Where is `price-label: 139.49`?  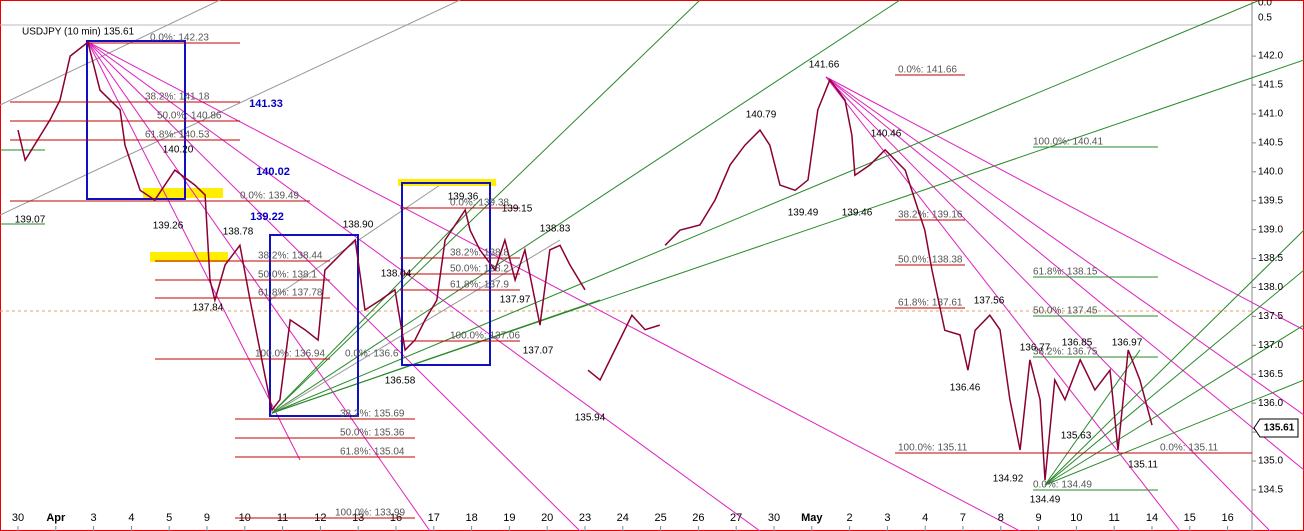
price-label: 139.49 is located at coordinates (803, 213).